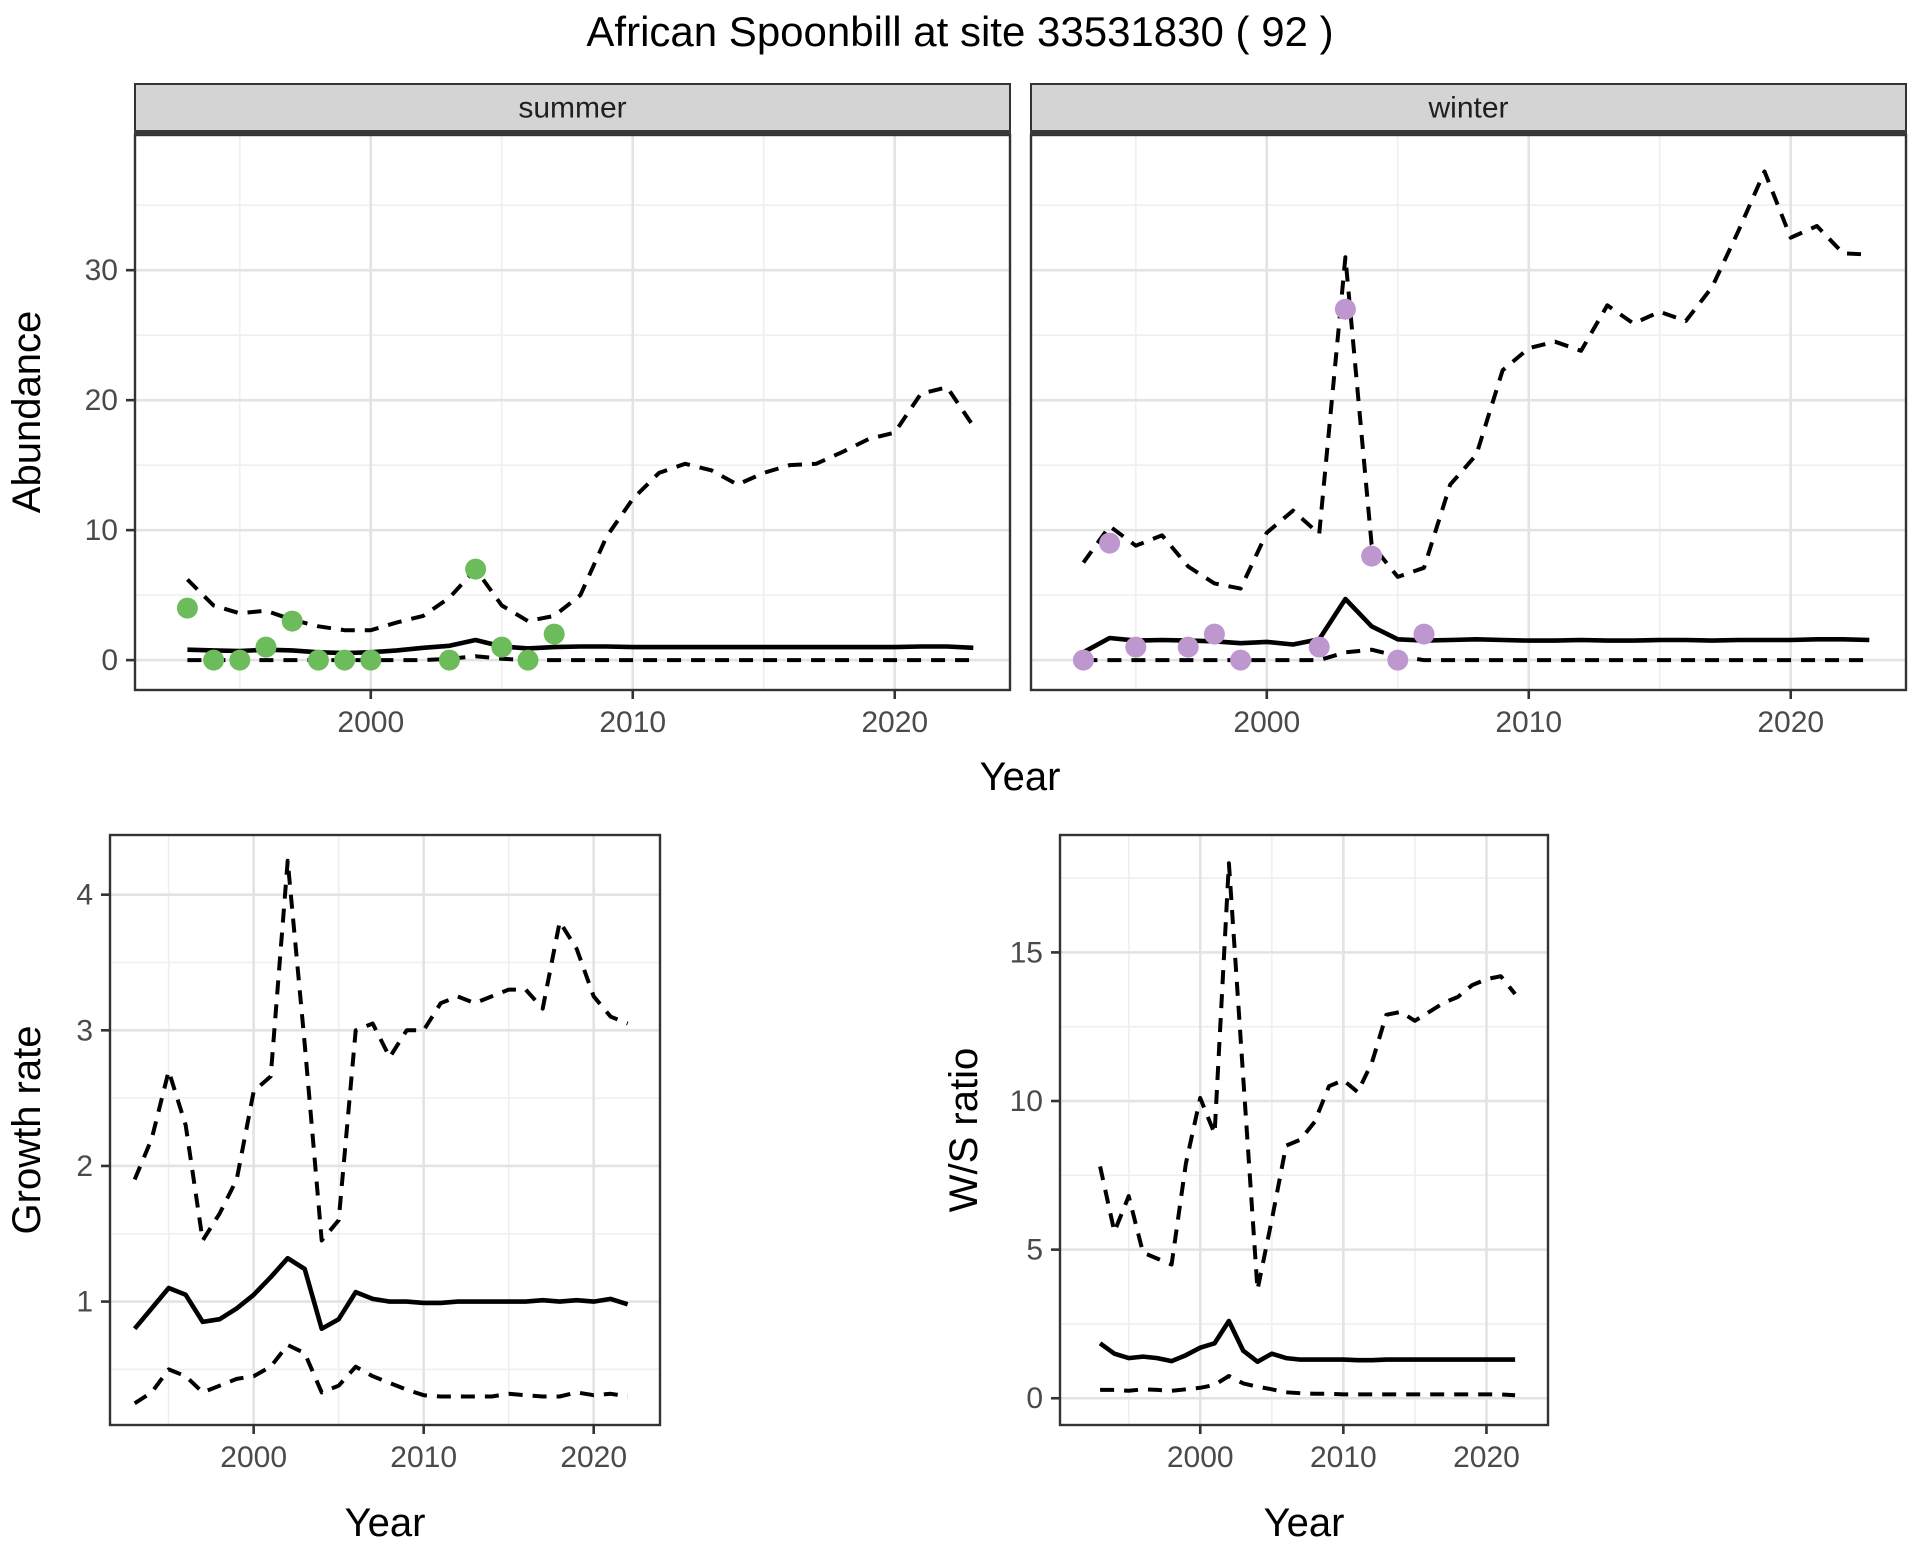 This screenshot has height=1565, width=1920. I want to click on y-tick-label: 2, so click(84, 1166).